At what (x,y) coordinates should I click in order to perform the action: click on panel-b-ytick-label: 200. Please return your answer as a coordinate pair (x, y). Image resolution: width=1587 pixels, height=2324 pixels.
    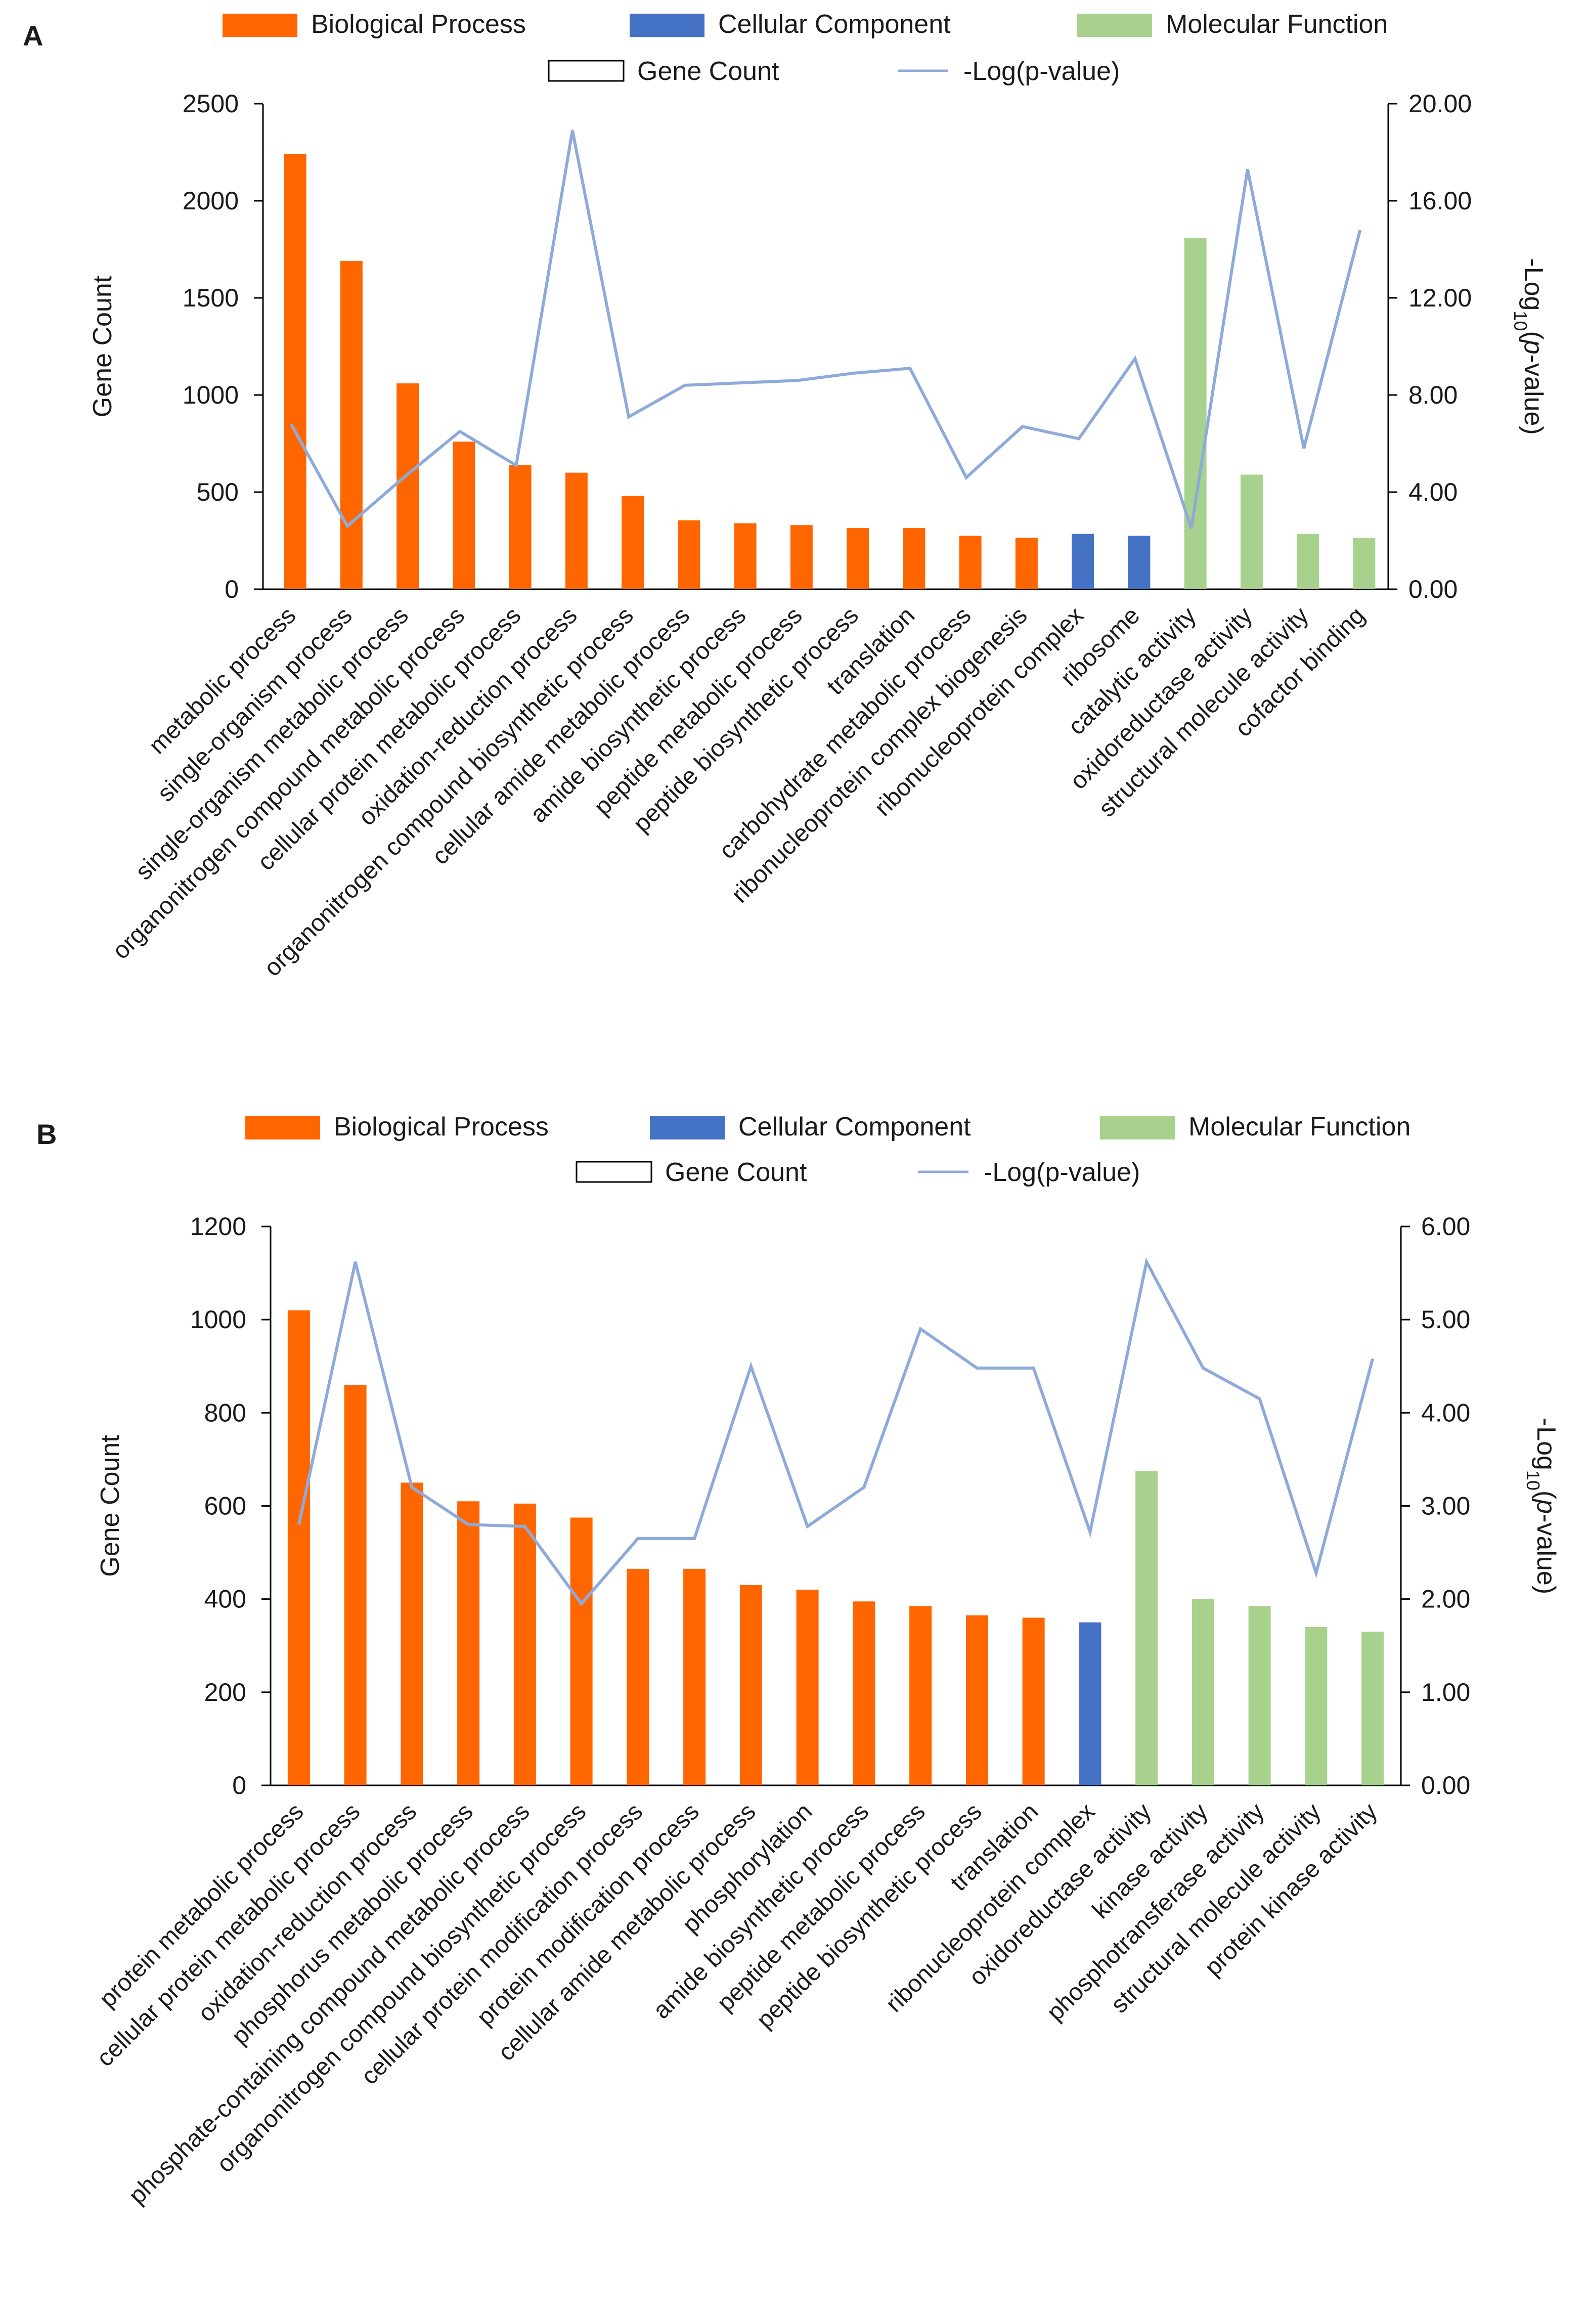
    Looking at the image, I should click on (225, 1692).